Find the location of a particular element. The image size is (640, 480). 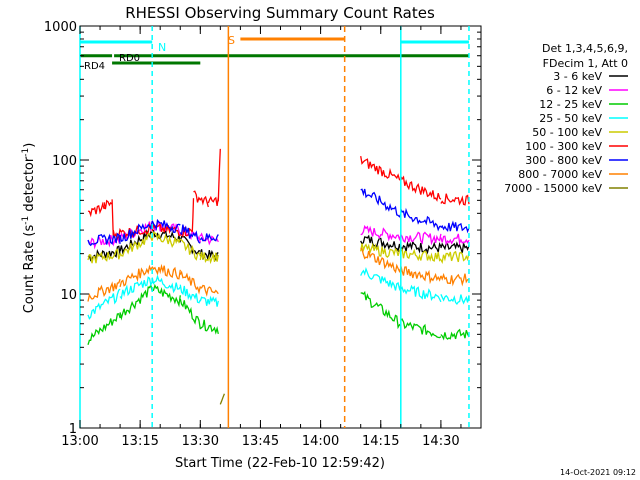

y-tick-label: 100 is located at coordinates (64, 161).